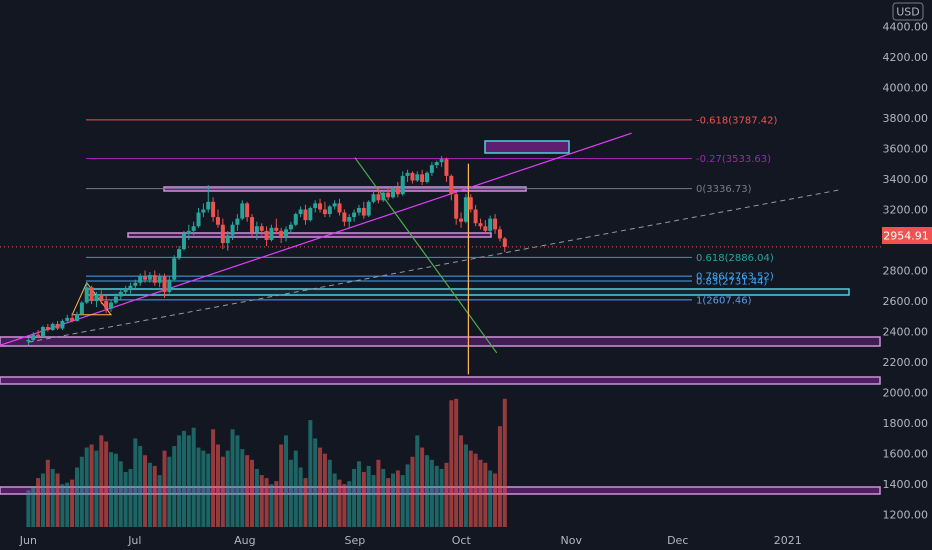 Image resolution: width=932 pixels, height=550 pixels. Describe the element at coordinates (908, 11) in the screenshot. I see `currency-badge: USD` at that location.